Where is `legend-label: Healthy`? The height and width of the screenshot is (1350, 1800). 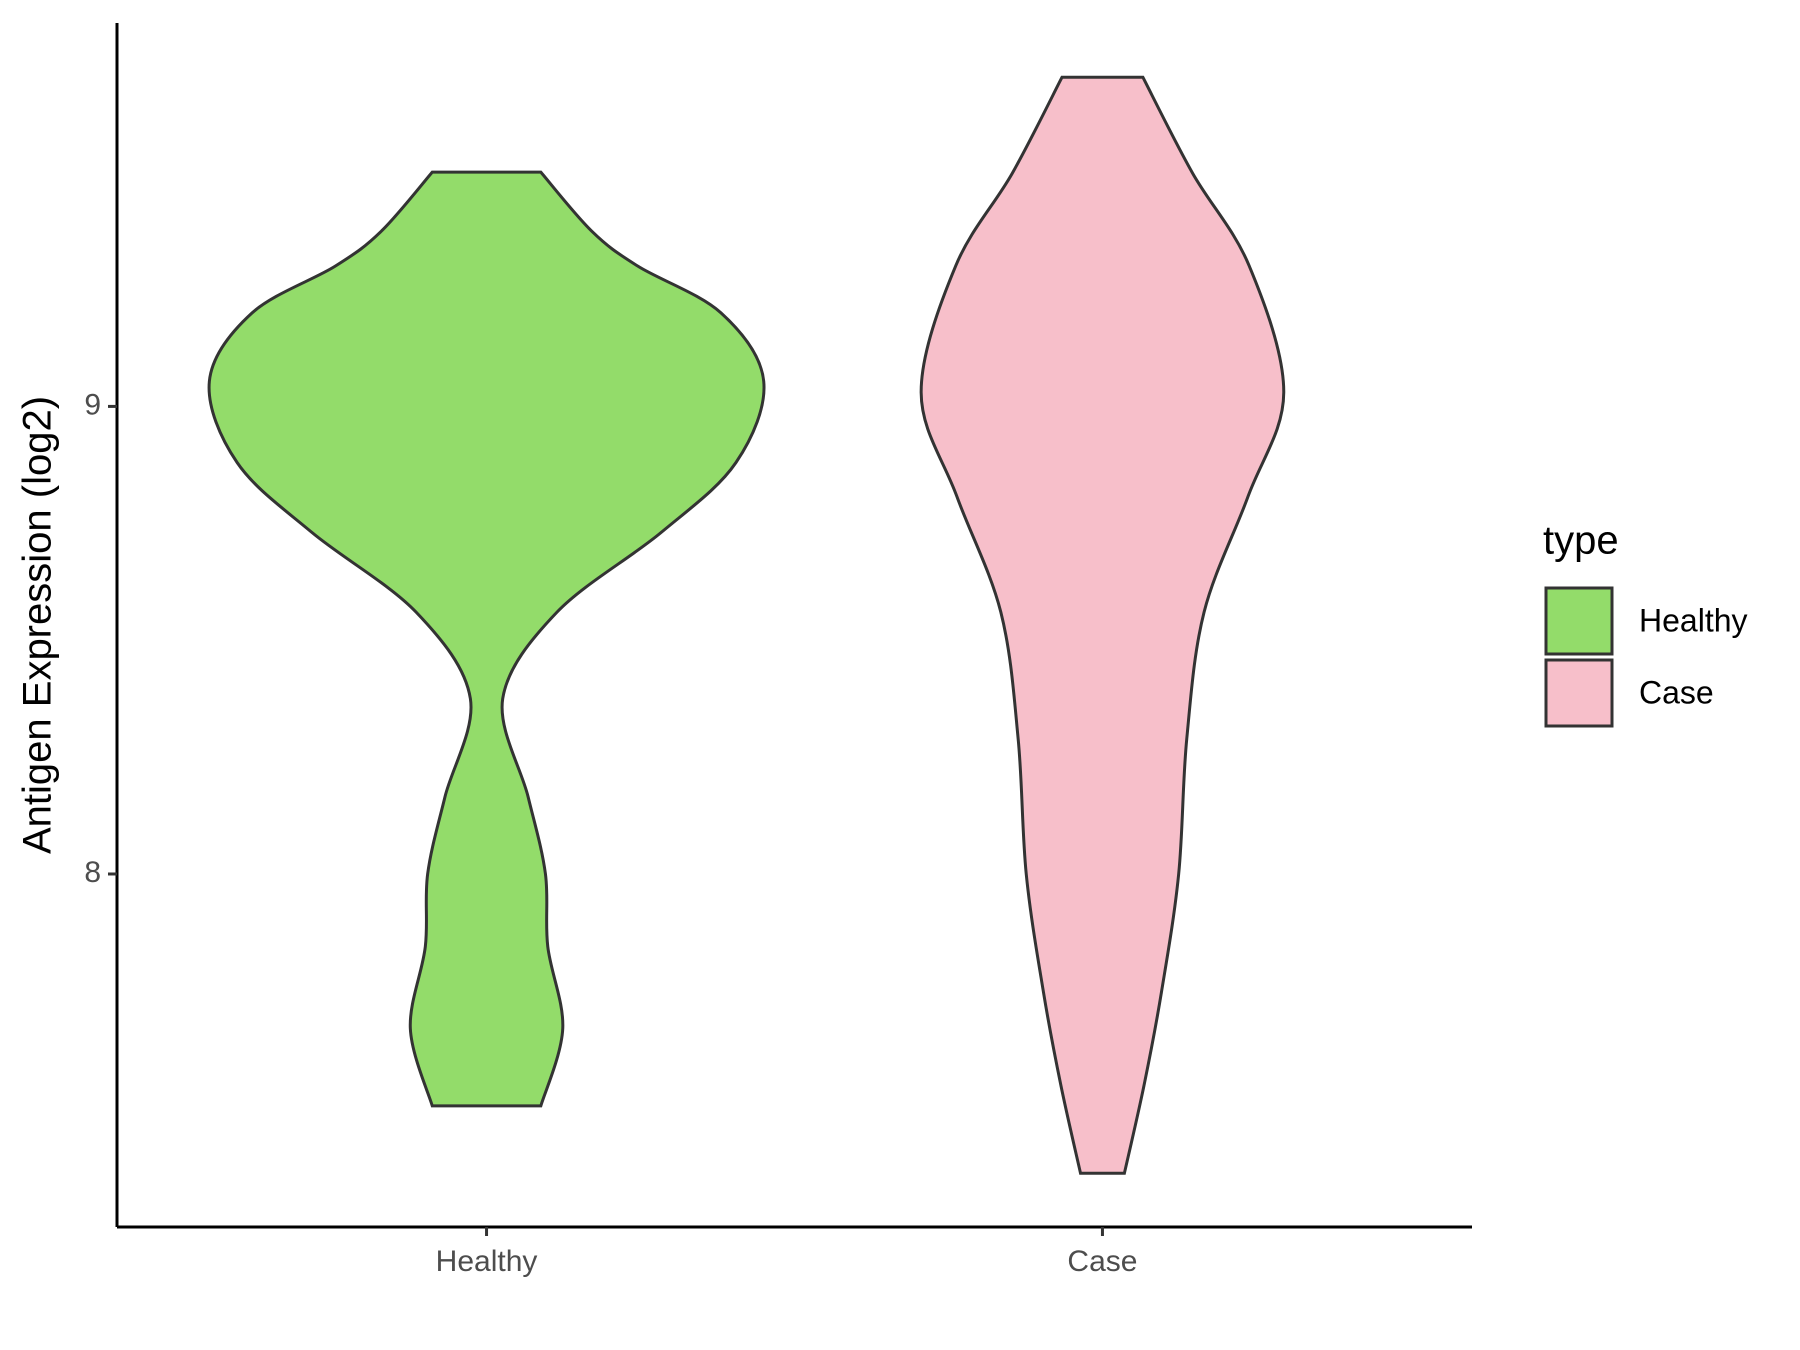 legend-label: Healthy is located at coordinates (1693, 620).